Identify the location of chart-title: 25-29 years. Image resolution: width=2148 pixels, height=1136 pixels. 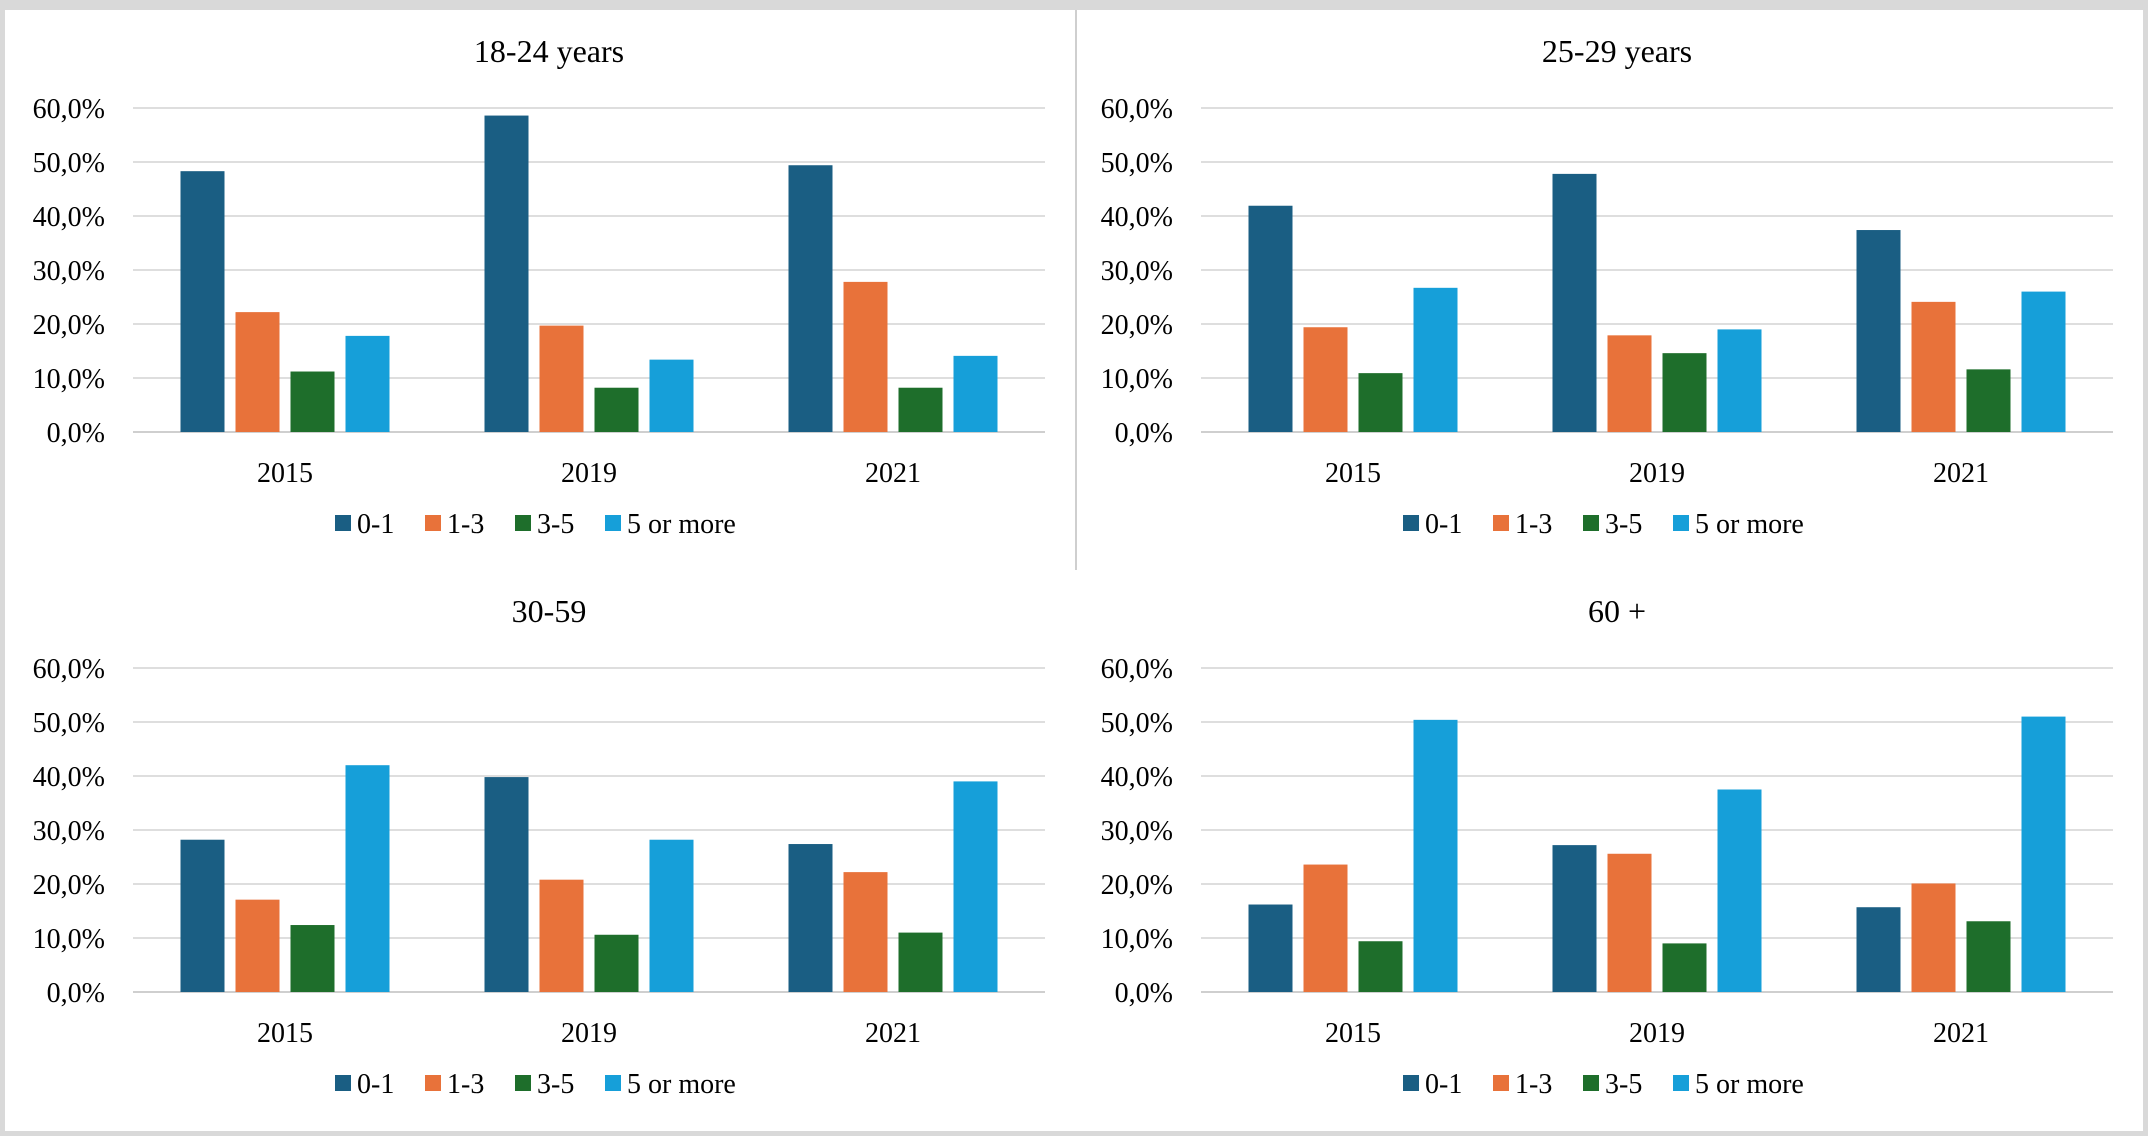
(1617, 51).